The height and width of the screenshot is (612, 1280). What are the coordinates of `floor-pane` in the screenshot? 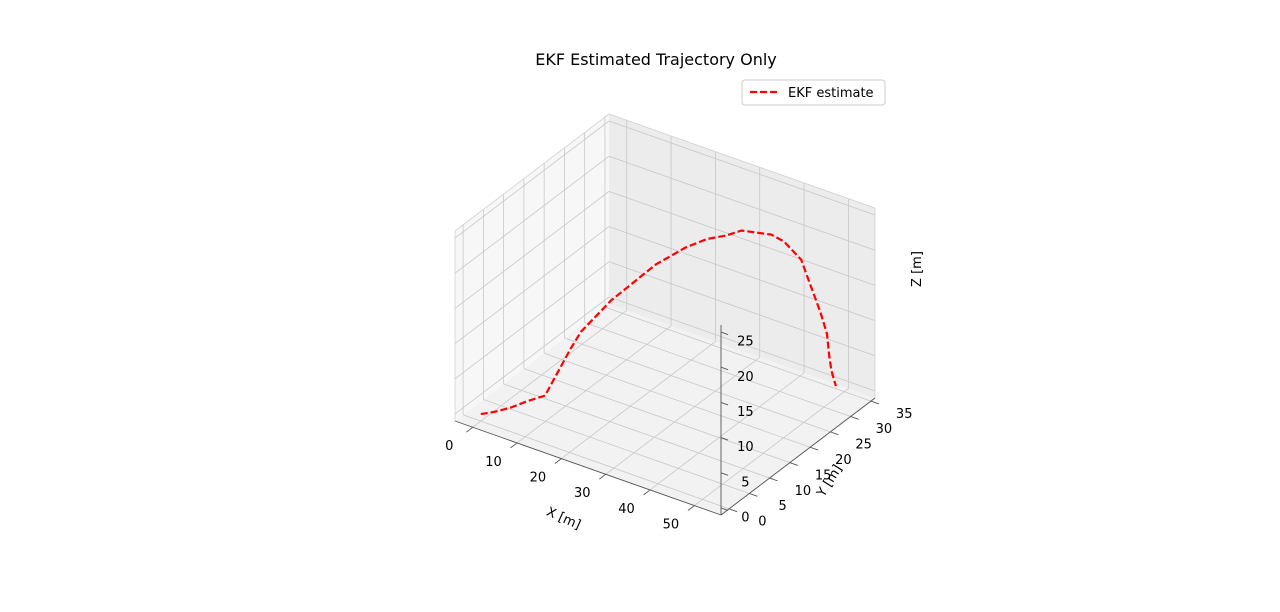 It's located at (665, 409).